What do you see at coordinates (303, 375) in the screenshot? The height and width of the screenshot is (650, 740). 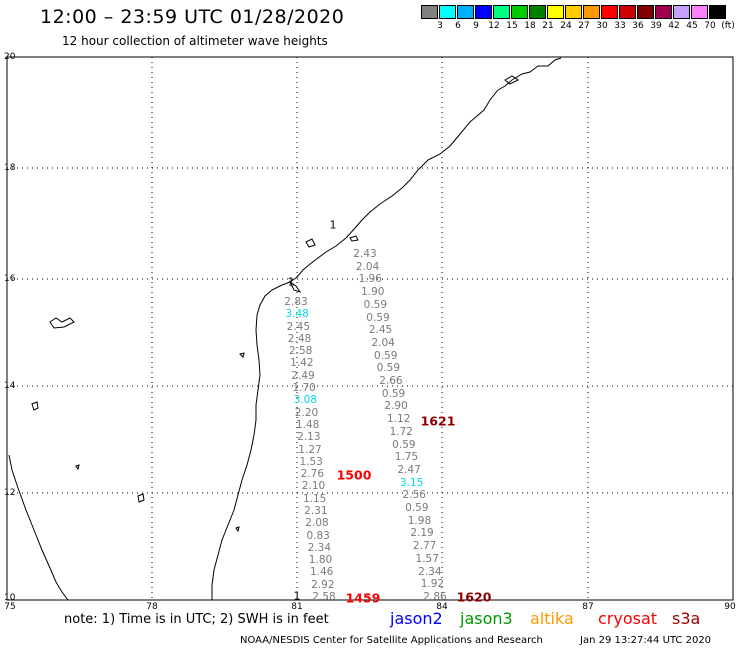 I see `wave-height-value: 2.49` at bounding box center [303, 375].